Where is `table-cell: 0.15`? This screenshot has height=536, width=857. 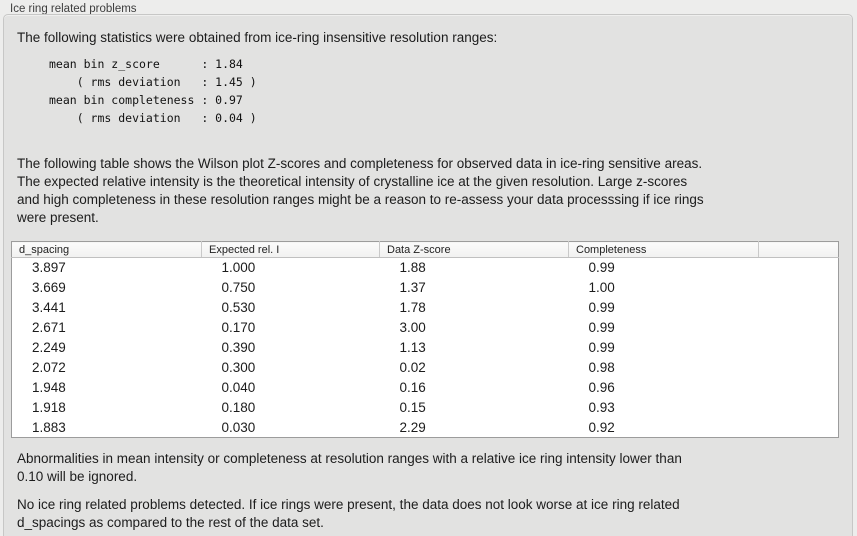 table-cell: 0.15 is located at coordinates (412, 407).